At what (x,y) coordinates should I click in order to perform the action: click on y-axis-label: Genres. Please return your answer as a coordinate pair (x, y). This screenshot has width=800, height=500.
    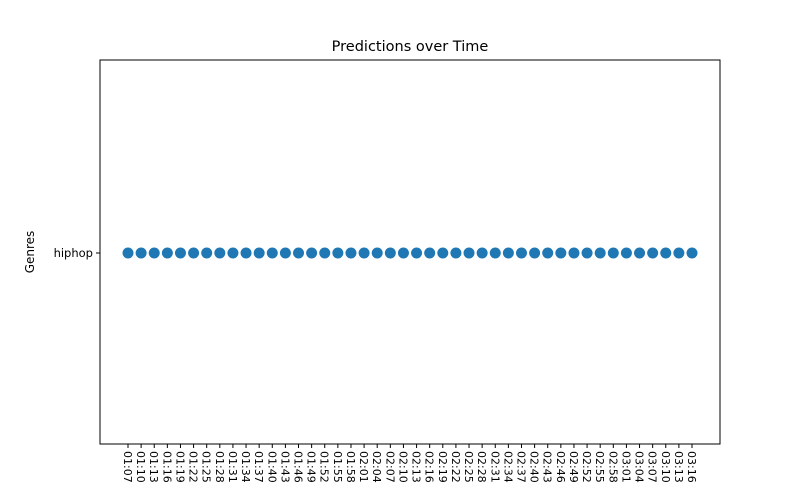
    Looking at the image, I should click on (30, 252).